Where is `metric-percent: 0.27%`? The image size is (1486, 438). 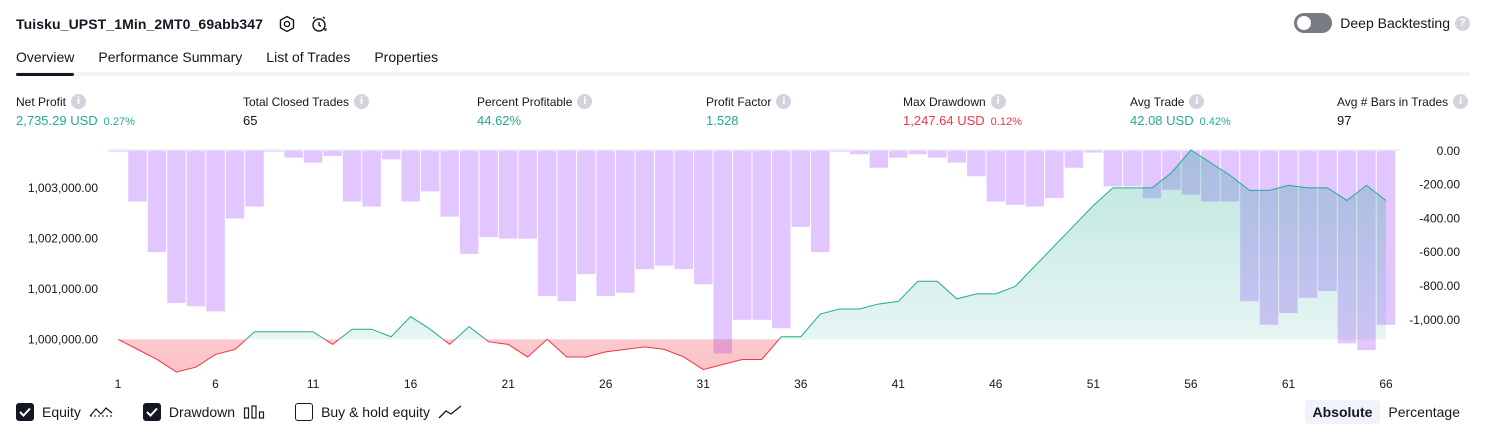
metric-percent: 0.27% is located at coordinates (119, 122).